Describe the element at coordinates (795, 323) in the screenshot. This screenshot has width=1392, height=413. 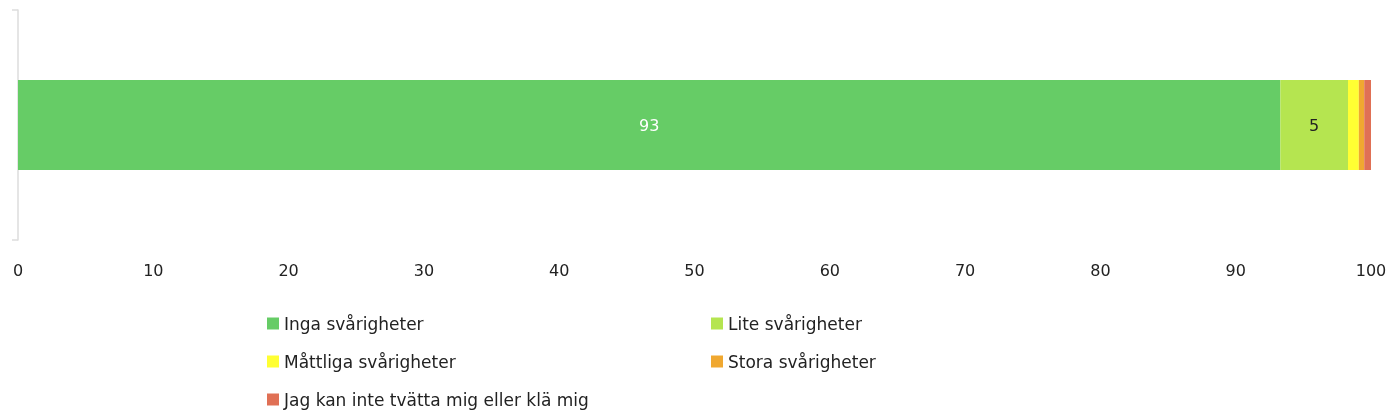
I see `legend-label: Lite svårigheter` at that location.